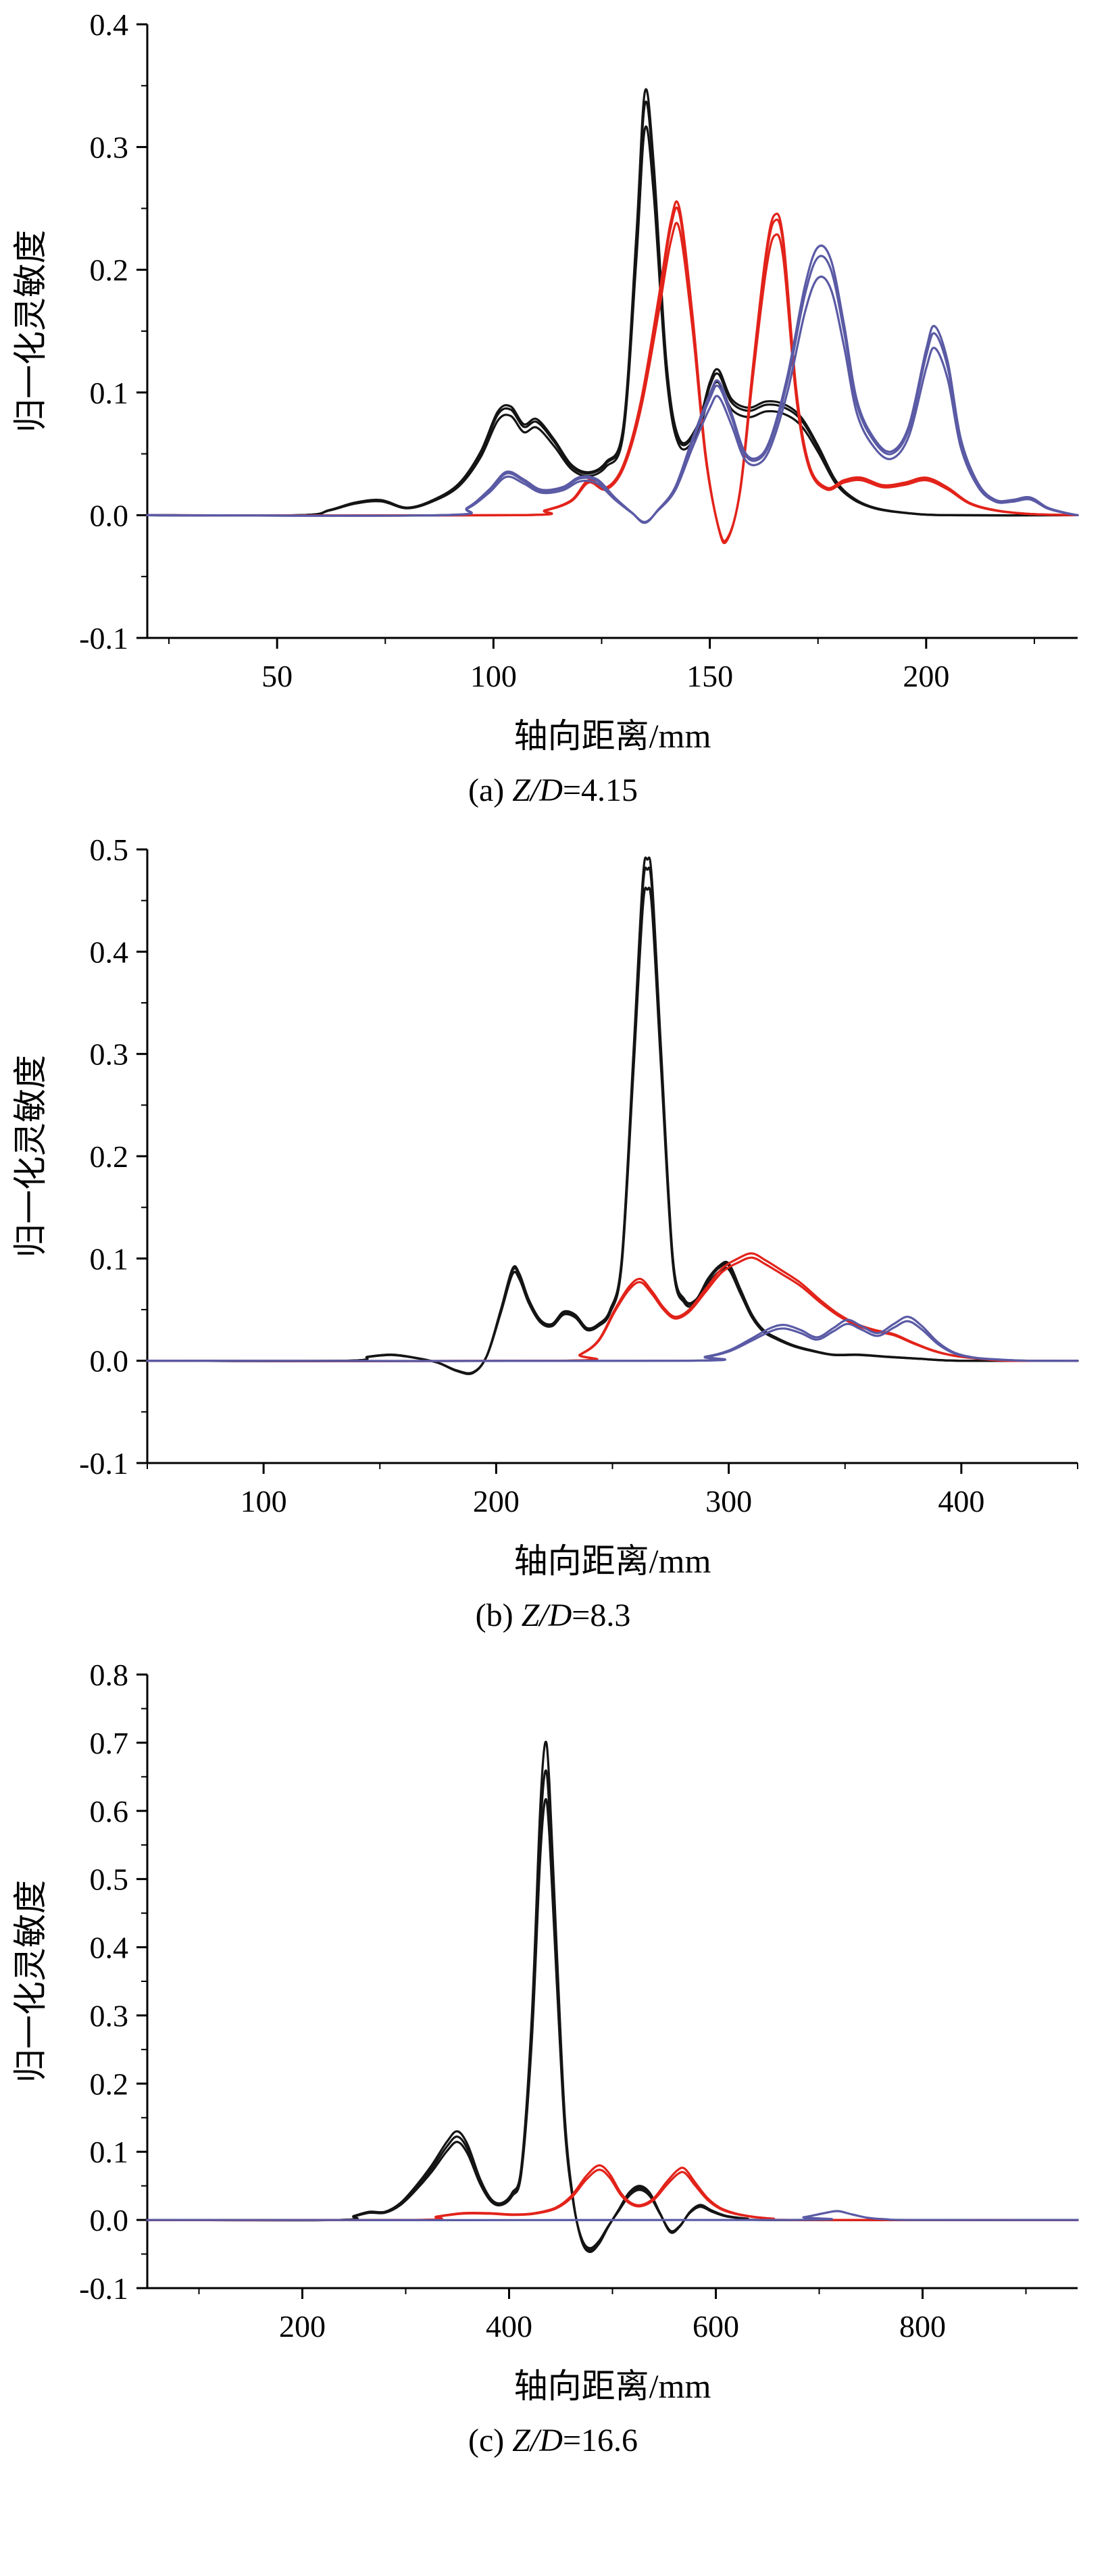  I want to click on chart-b-caption: (b) Z/D=8.3, so click(553, 1616).